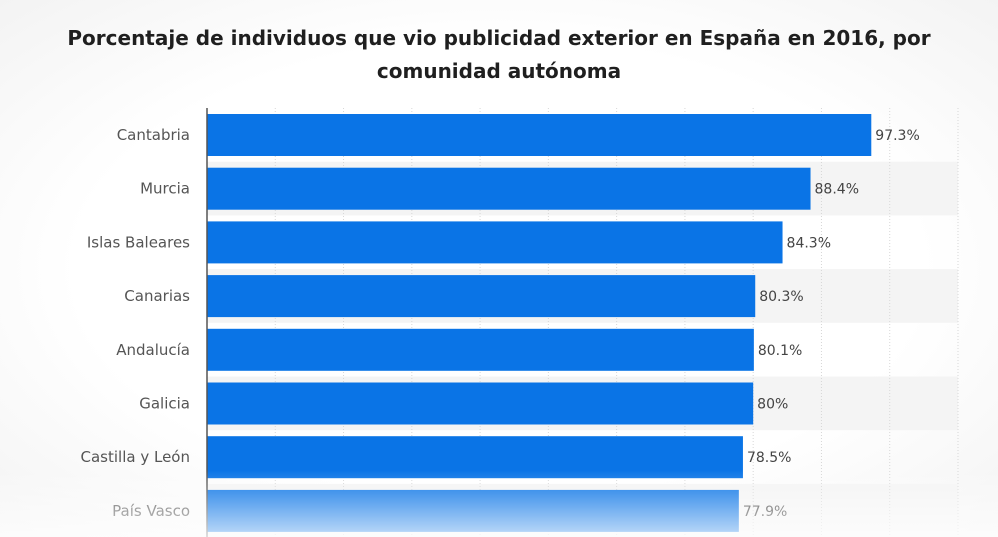  I want to click on category-label: Islas Baleares, so click(138, 242).